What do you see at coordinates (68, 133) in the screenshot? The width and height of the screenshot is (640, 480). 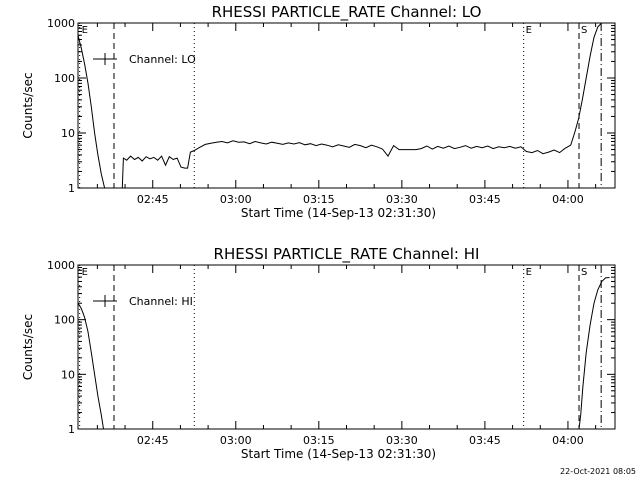 I see `p1-y-tick-label: 10` at bounding box center [68, 133].